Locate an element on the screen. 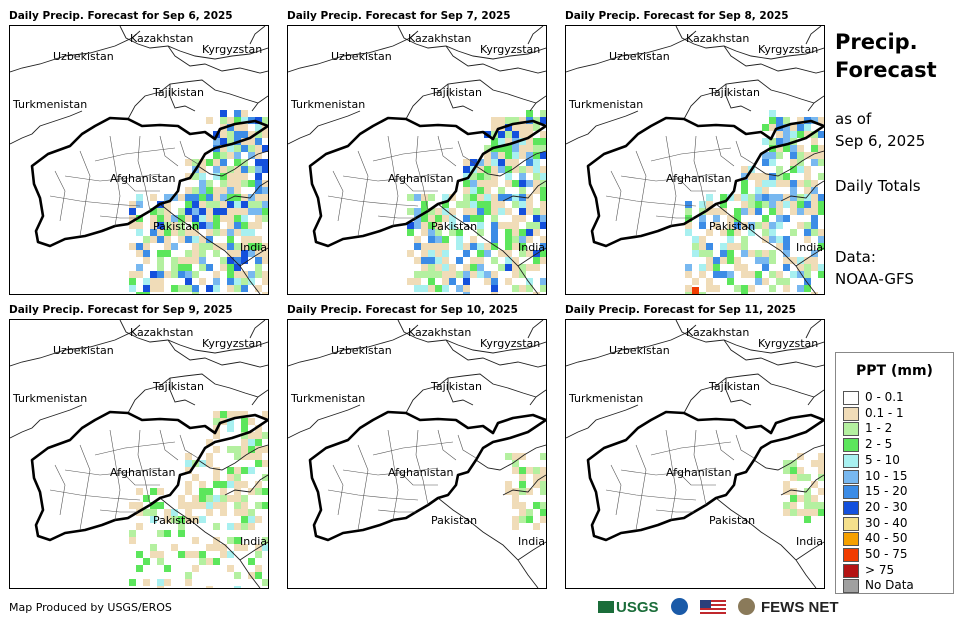  legend-swatch is located at coordinates (851, 507).